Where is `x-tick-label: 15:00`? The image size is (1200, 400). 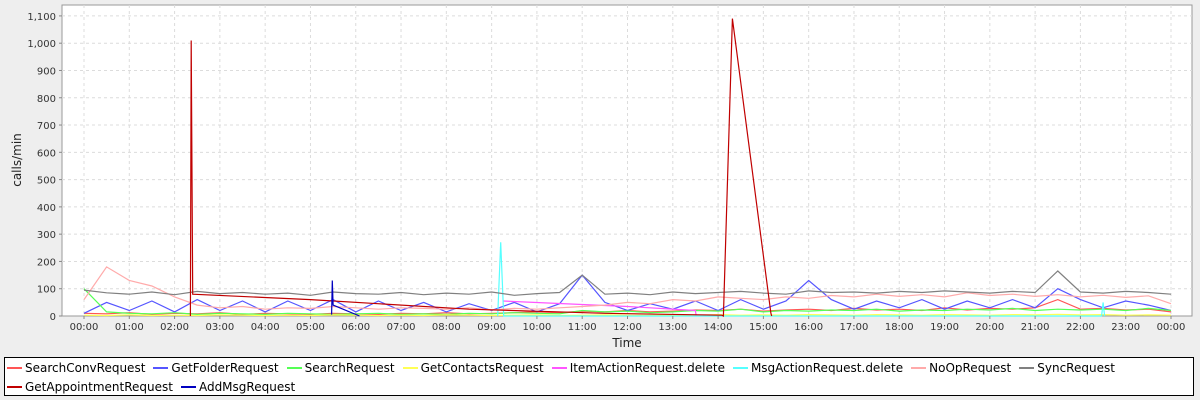 x-tick-label: 15:00 is located at coordinates (763, 327).